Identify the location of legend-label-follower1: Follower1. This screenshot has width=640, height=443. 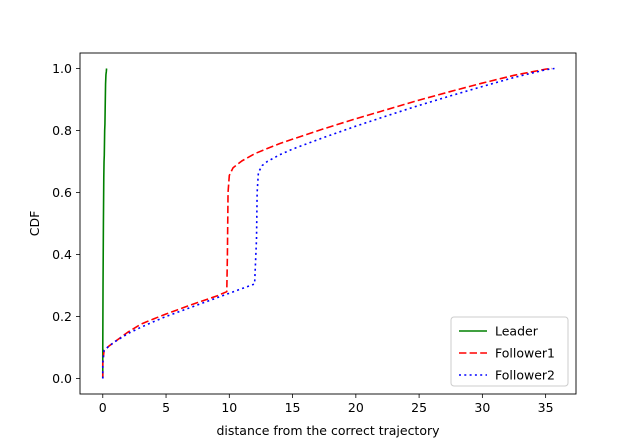
(525, 353).